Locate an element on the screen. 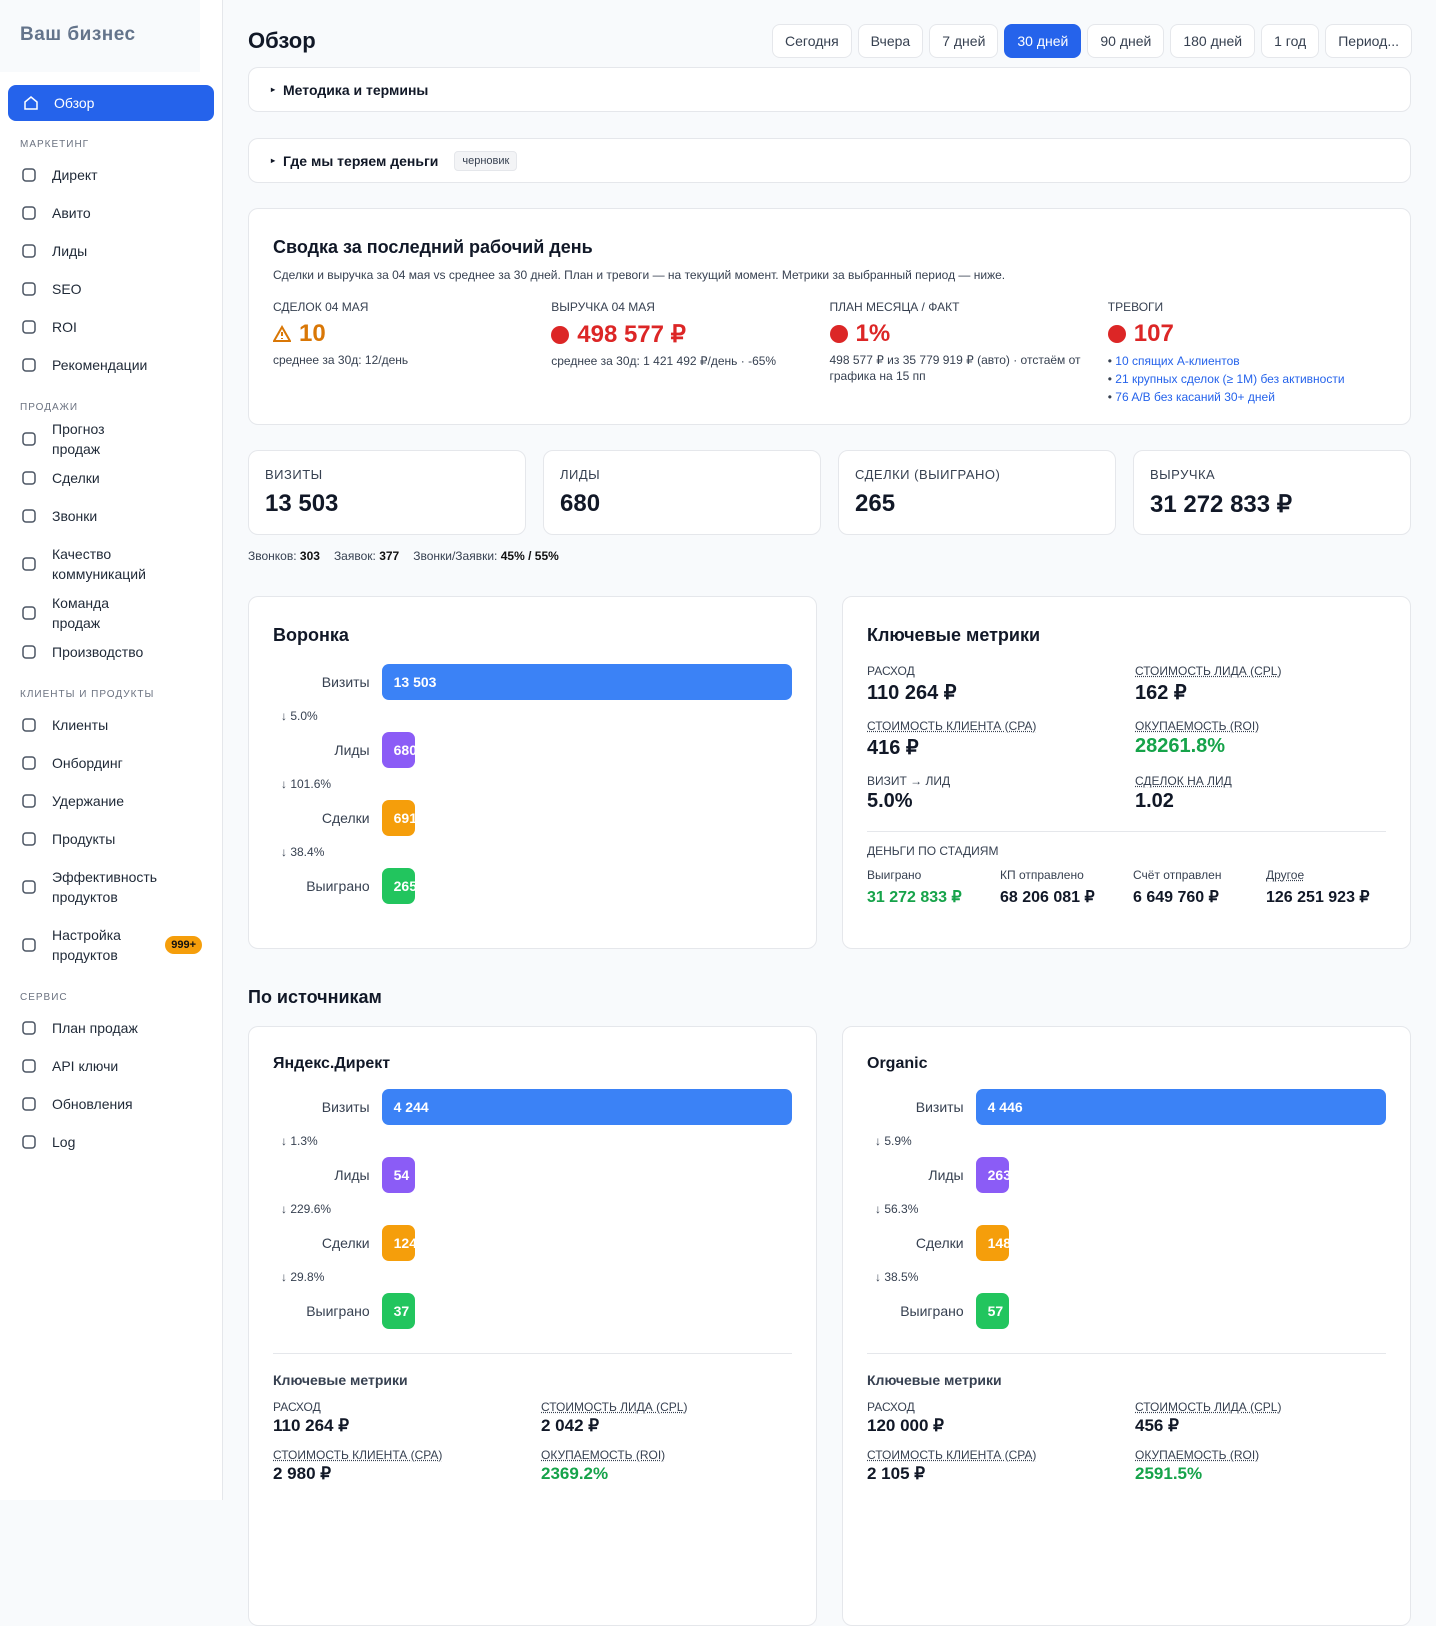  nav-item: API ключи is located at coordinates (111, 1066).